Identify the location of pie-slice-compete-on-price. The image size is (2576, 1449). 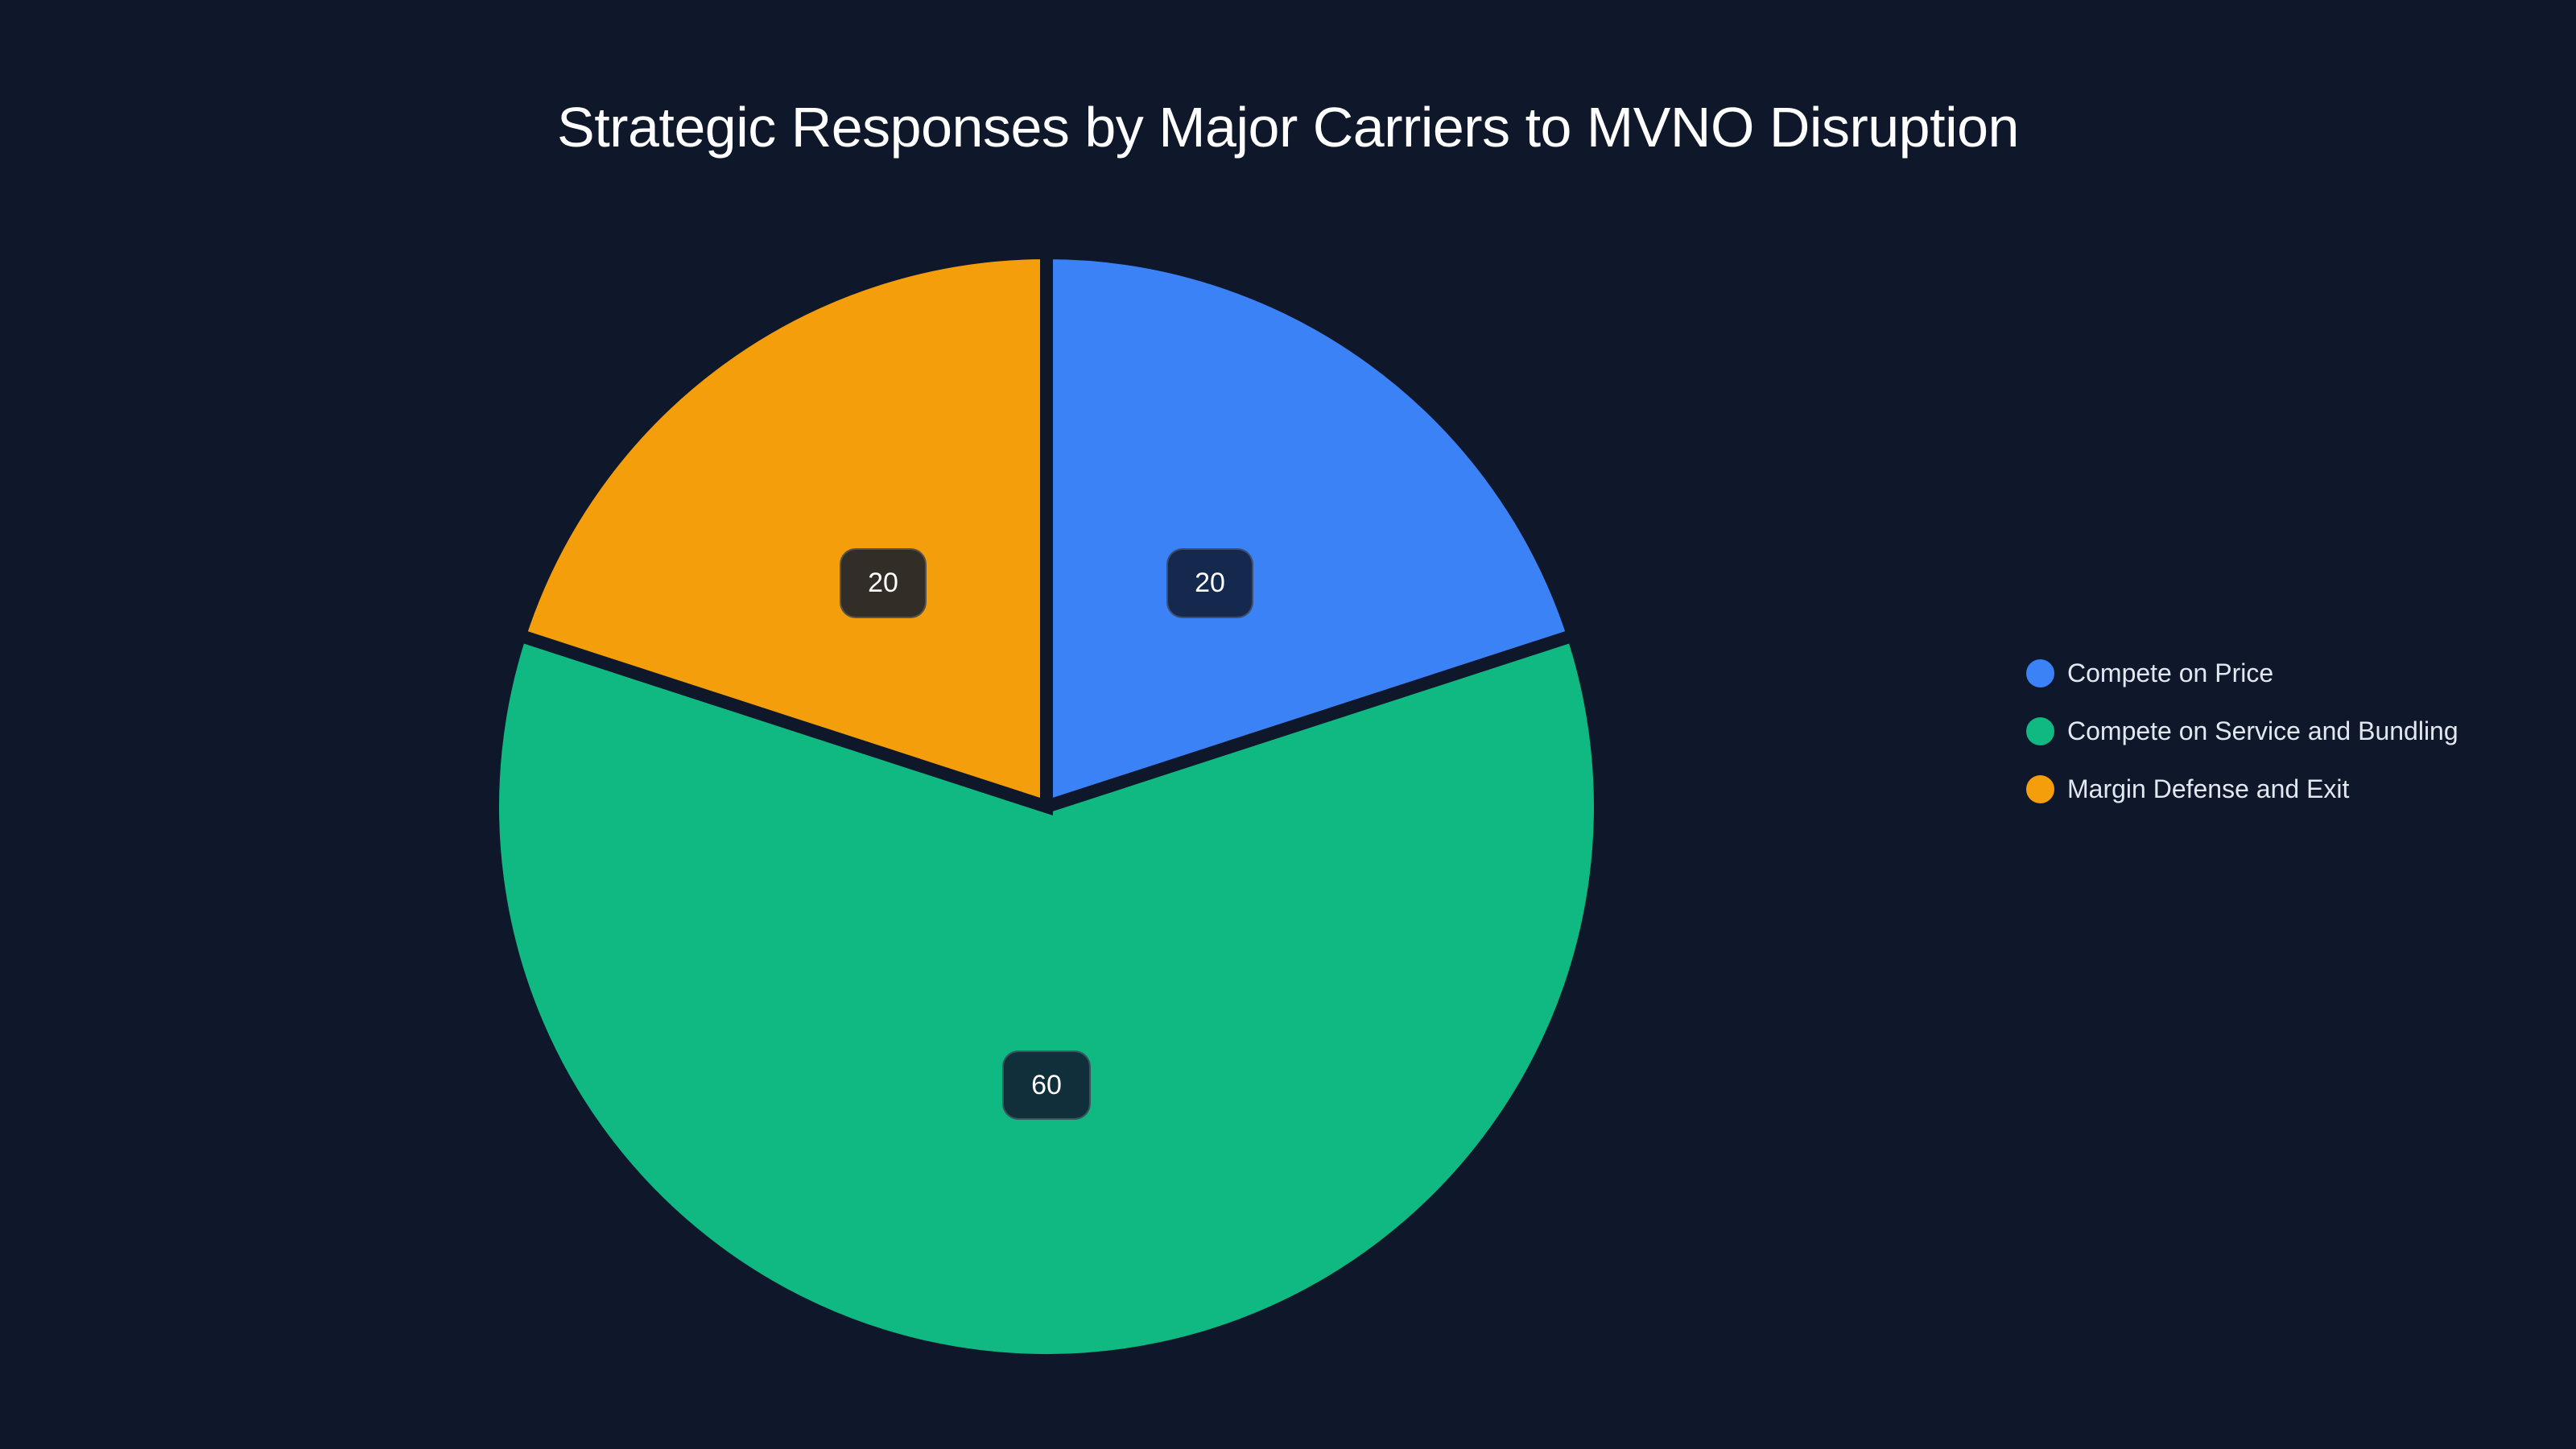
(1311, 531).